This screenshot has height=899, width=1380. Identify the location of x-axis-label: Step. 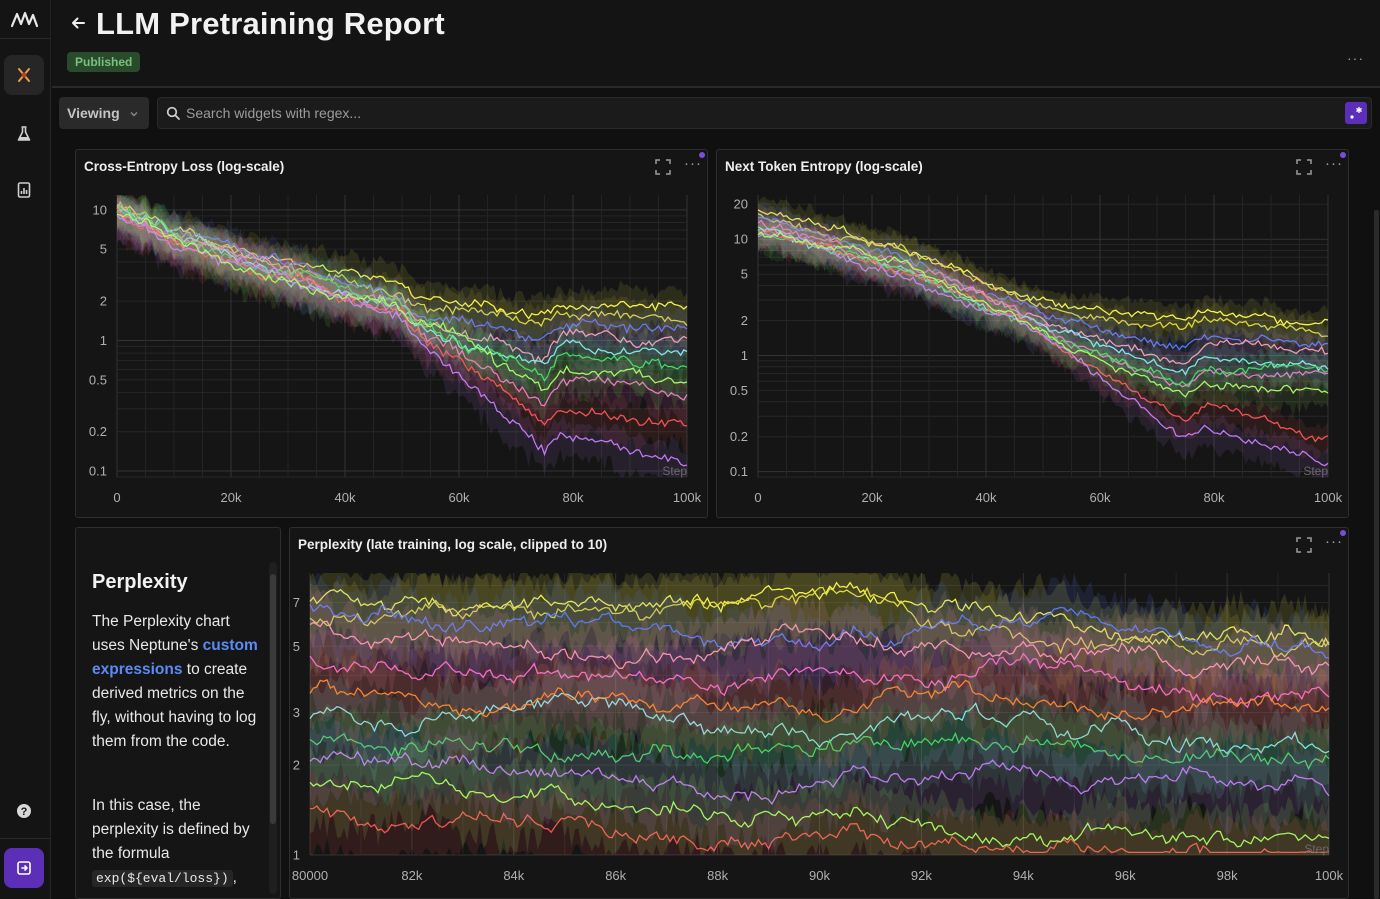
(1315, 471).